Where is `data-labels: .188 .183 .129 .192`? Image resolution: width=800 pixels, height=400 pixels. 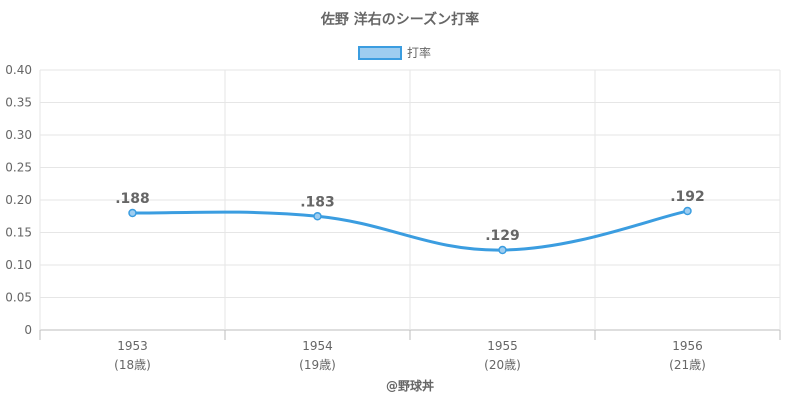 data-labels: .188 .183 .129 .192 is located at coordinates (410, 216).